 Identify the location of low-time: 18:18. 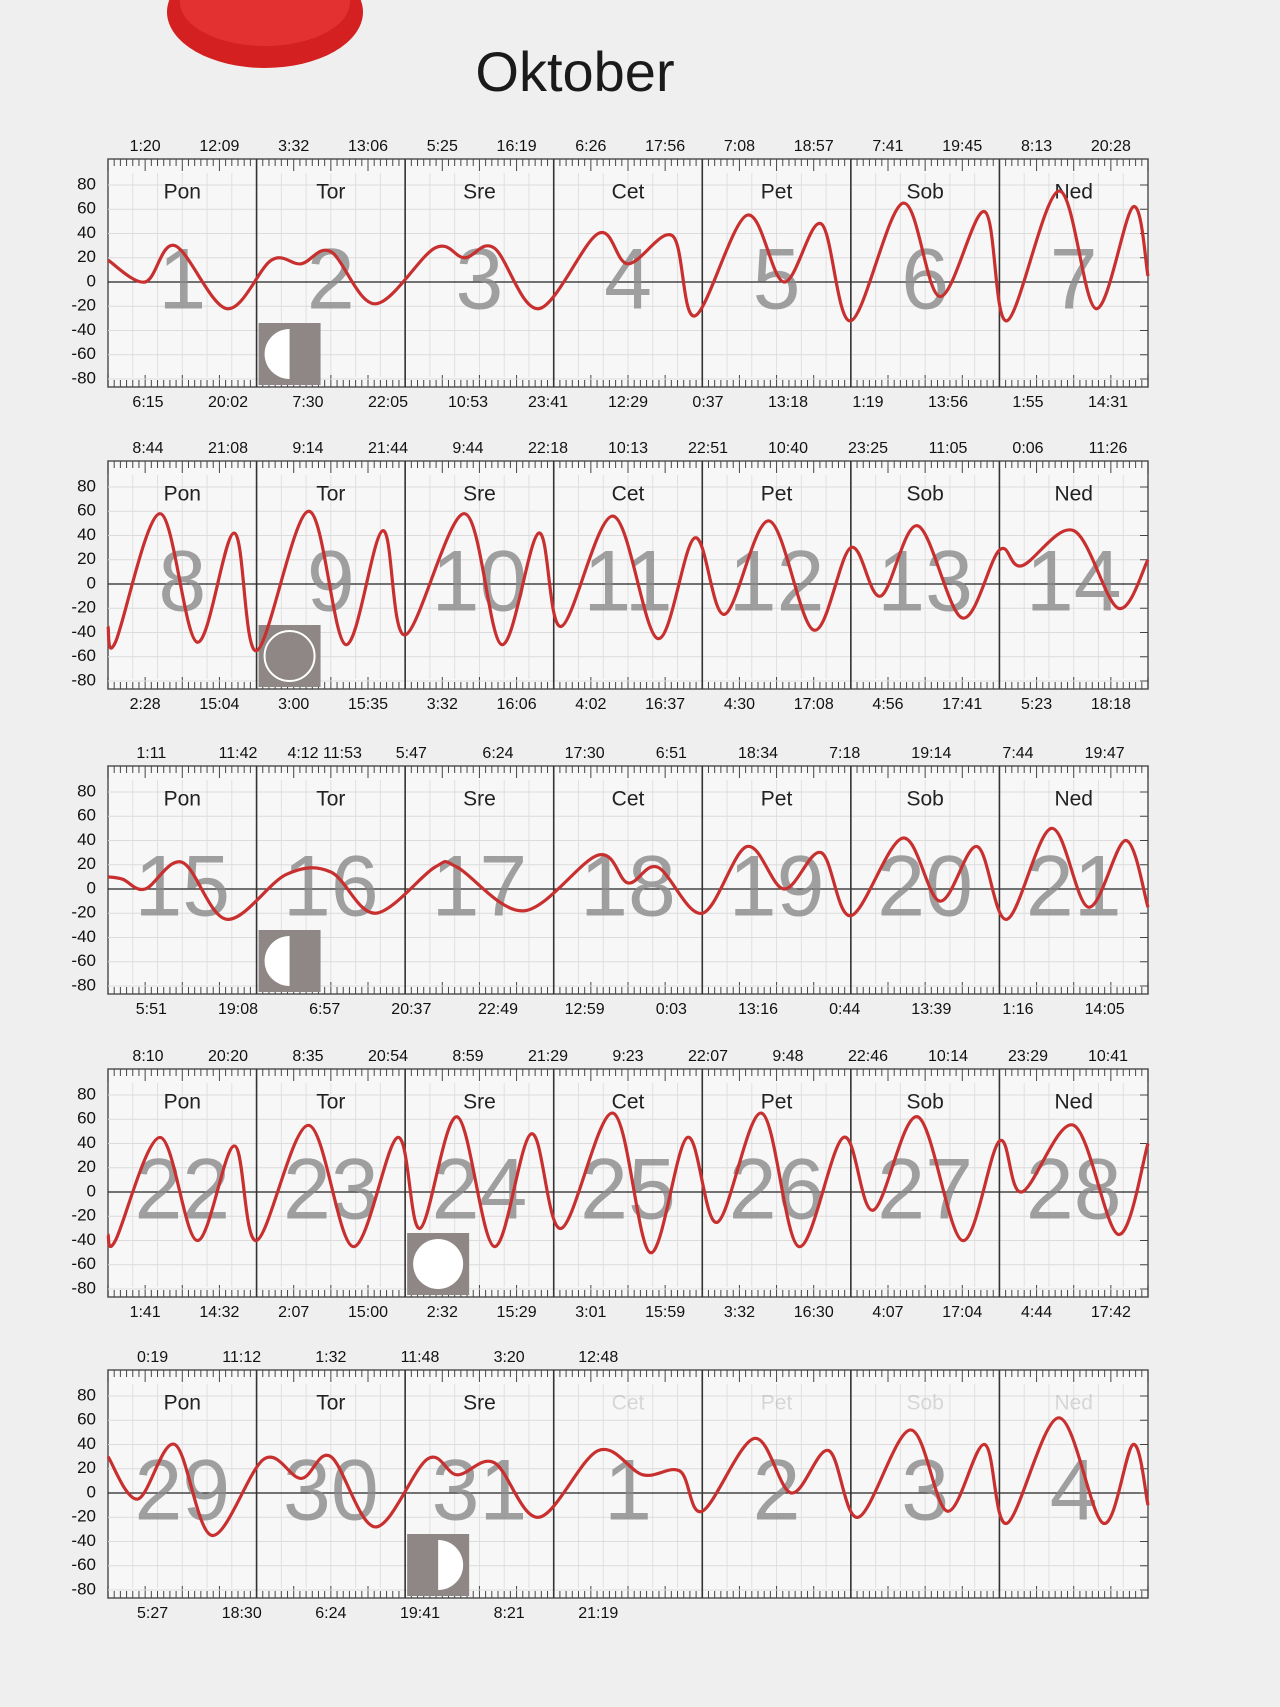
(1111, 704).